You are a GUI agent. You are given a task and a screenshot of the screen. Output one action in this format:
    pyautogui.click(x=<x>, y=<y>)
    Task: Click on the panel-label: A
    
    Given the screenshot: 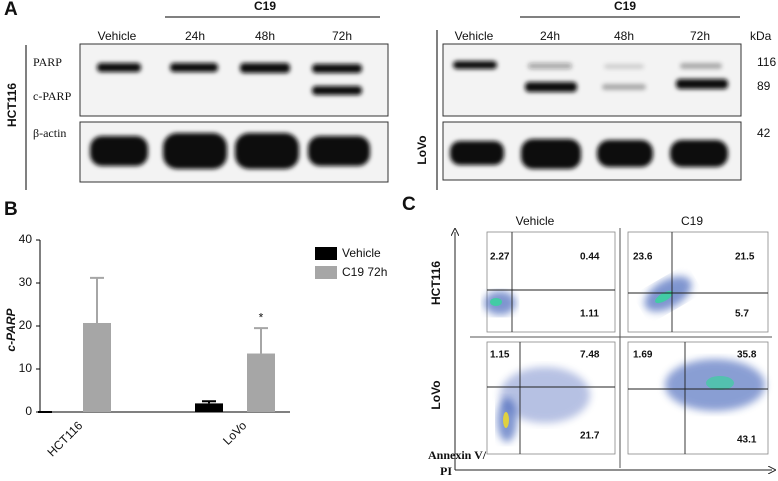 What is the action you would take?
    pyautogui.click(x=11, y=10)
    